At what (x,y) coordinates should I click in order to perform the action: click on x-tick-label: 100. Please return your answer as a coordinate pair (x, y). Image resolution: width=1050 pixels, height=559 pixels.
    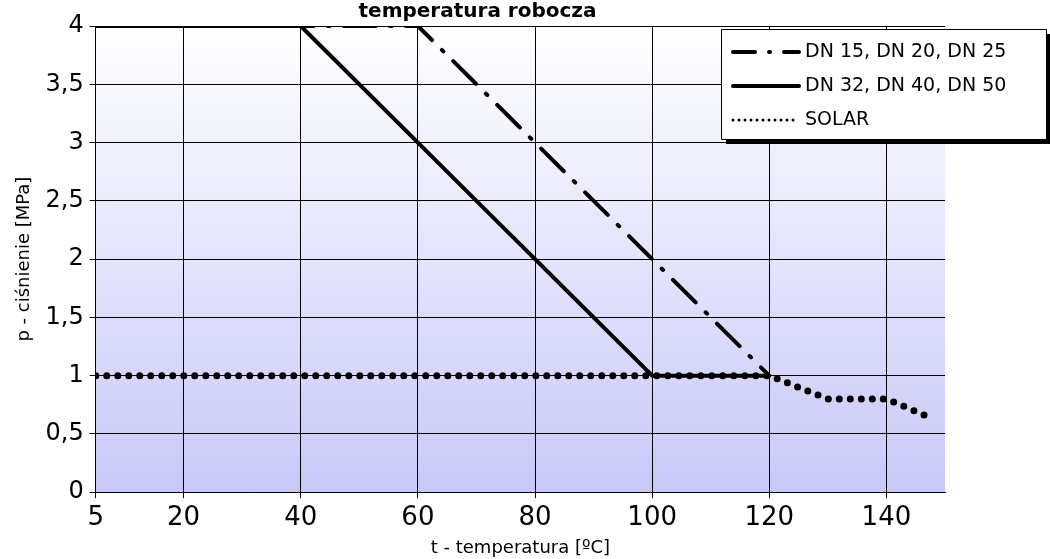
    Looking at the image, I should click on (652, 515).